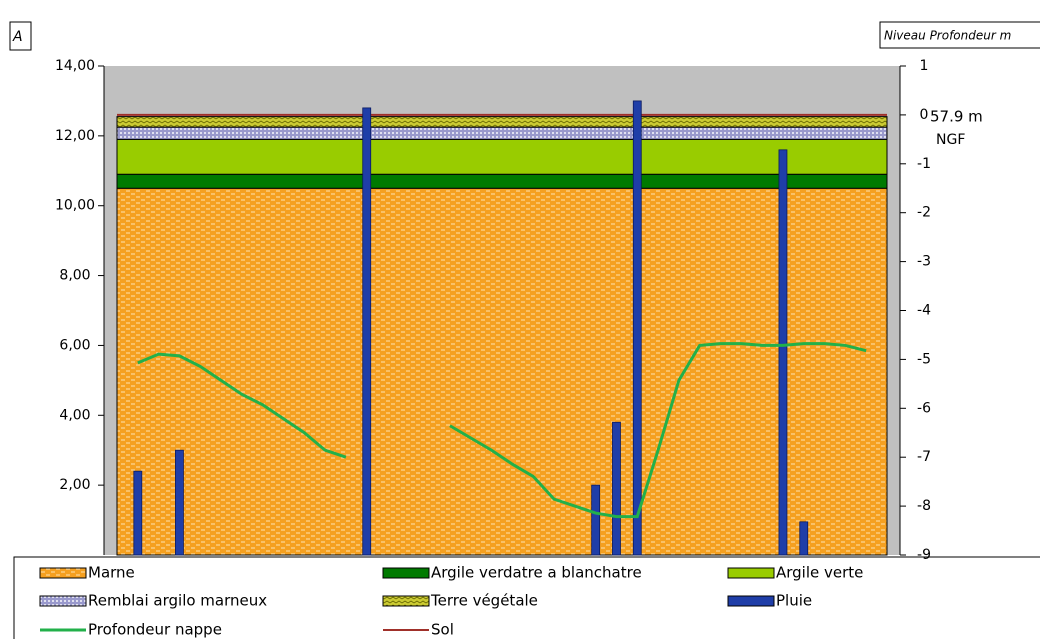 The image size is (1040, 639). What do you see at coordinates (155, 630) in the screenshot?
I see `legend-label: Profondeur nappe` at bounding box center [155, 630].